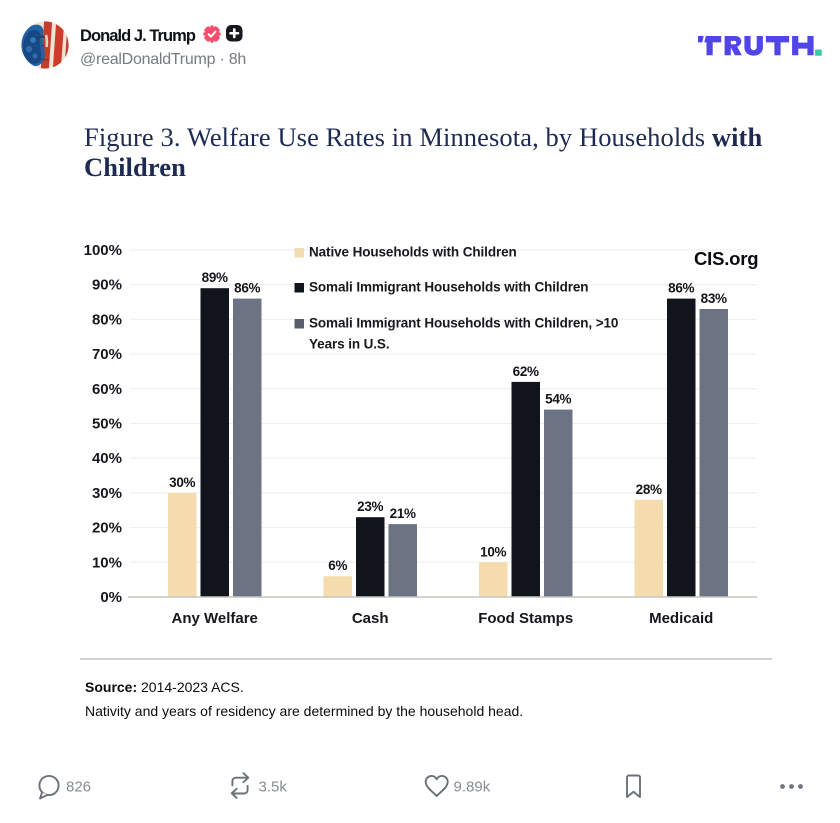  I want to click on svg-text: 3.5k, so click(273, 787).